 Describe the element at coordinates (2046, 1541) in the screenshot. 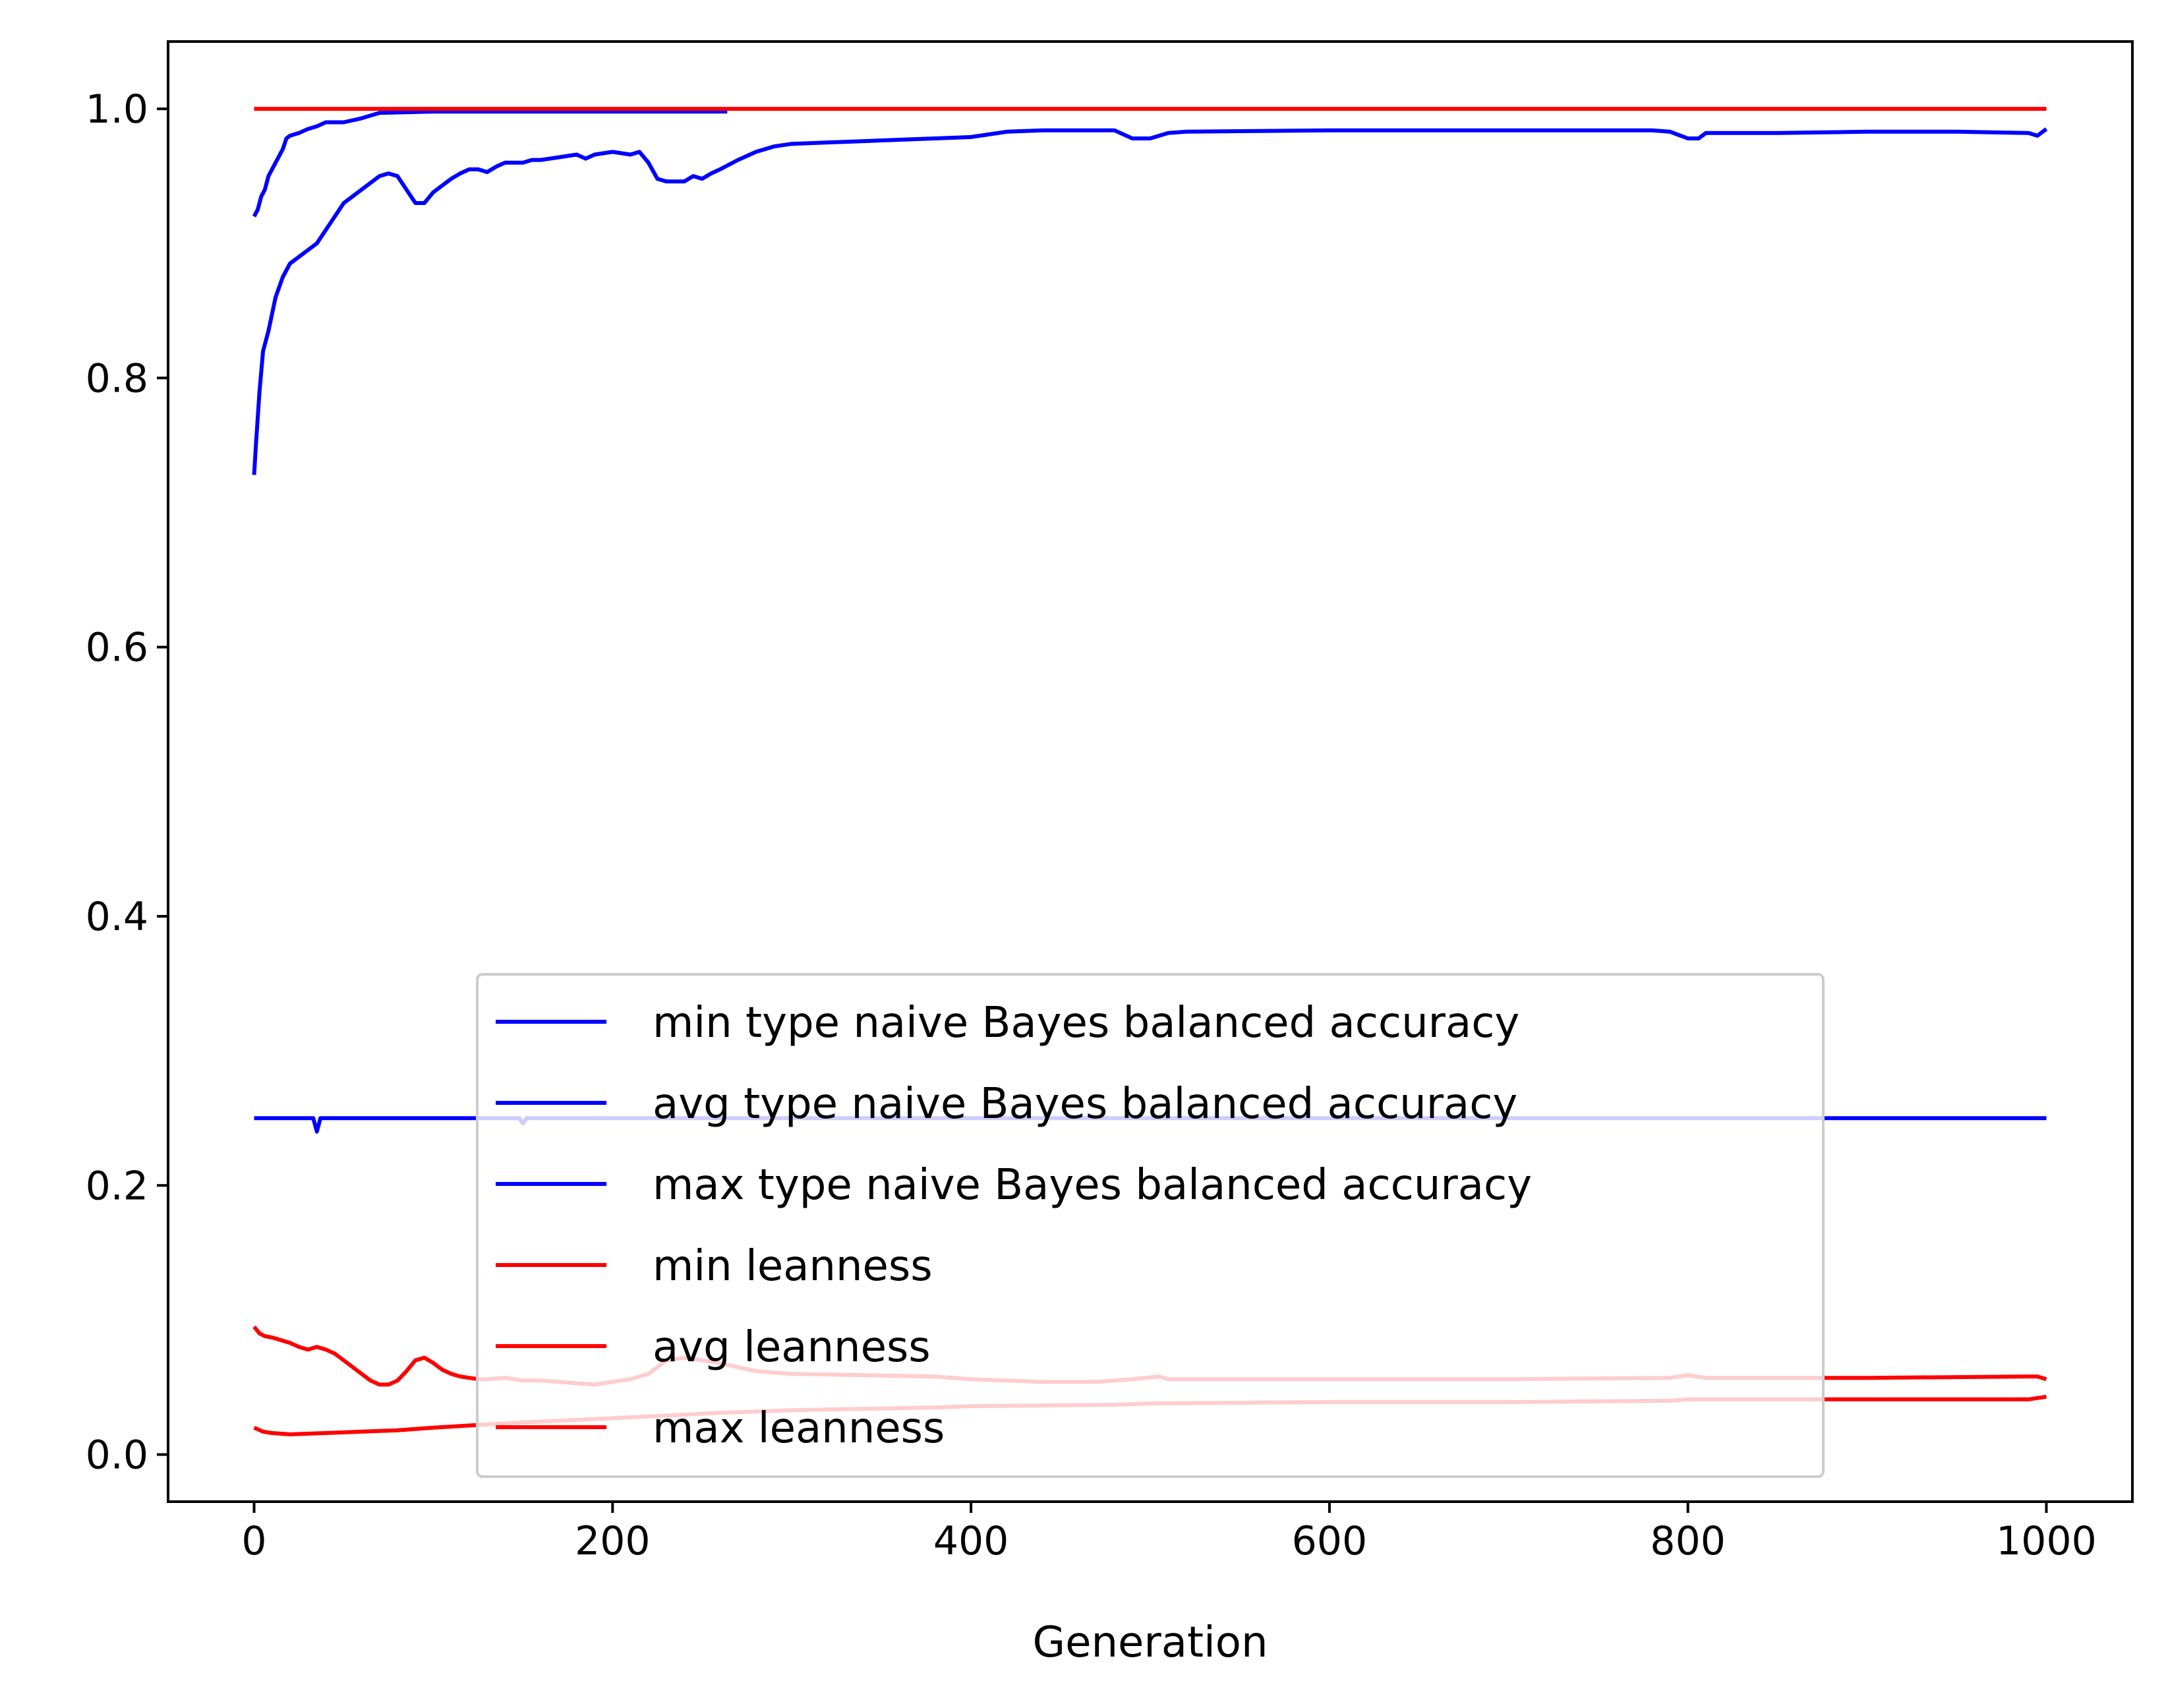

I see `x-tick-label: 1000` at that location.